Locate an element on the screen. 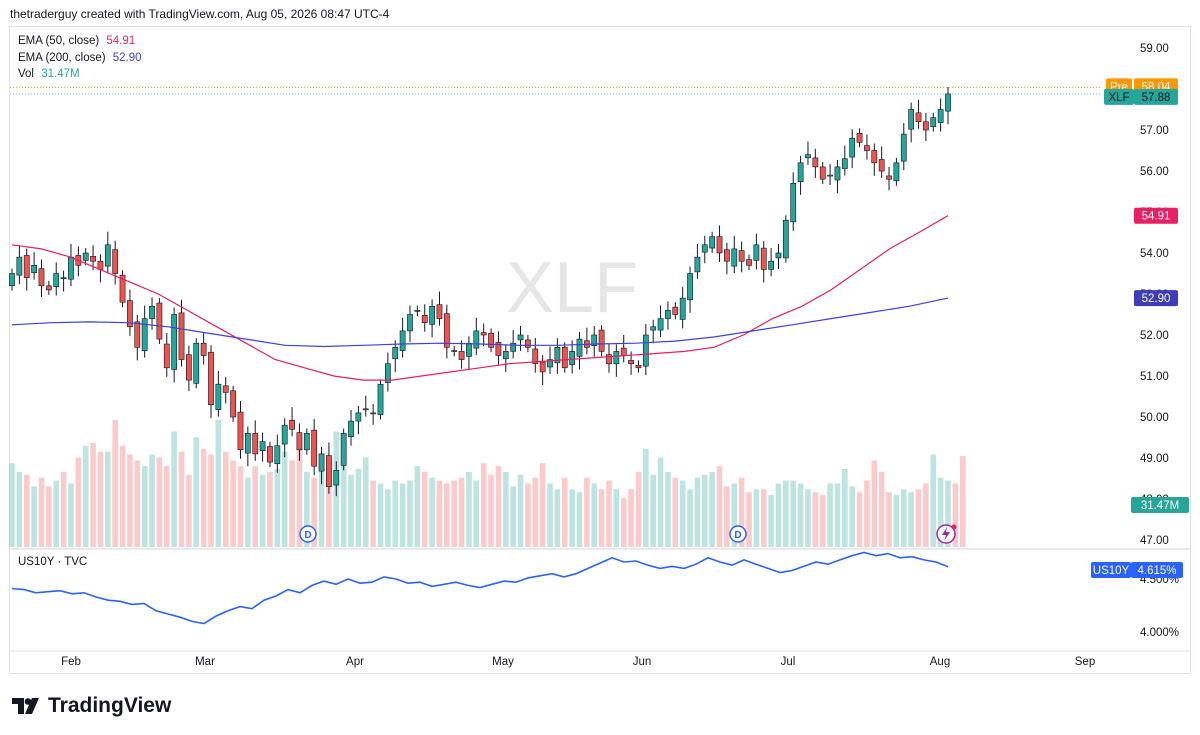 The height and width of the screenshot is (735, 1200). y-tick-label: 47.00 is located at coordinates (1154, 541).